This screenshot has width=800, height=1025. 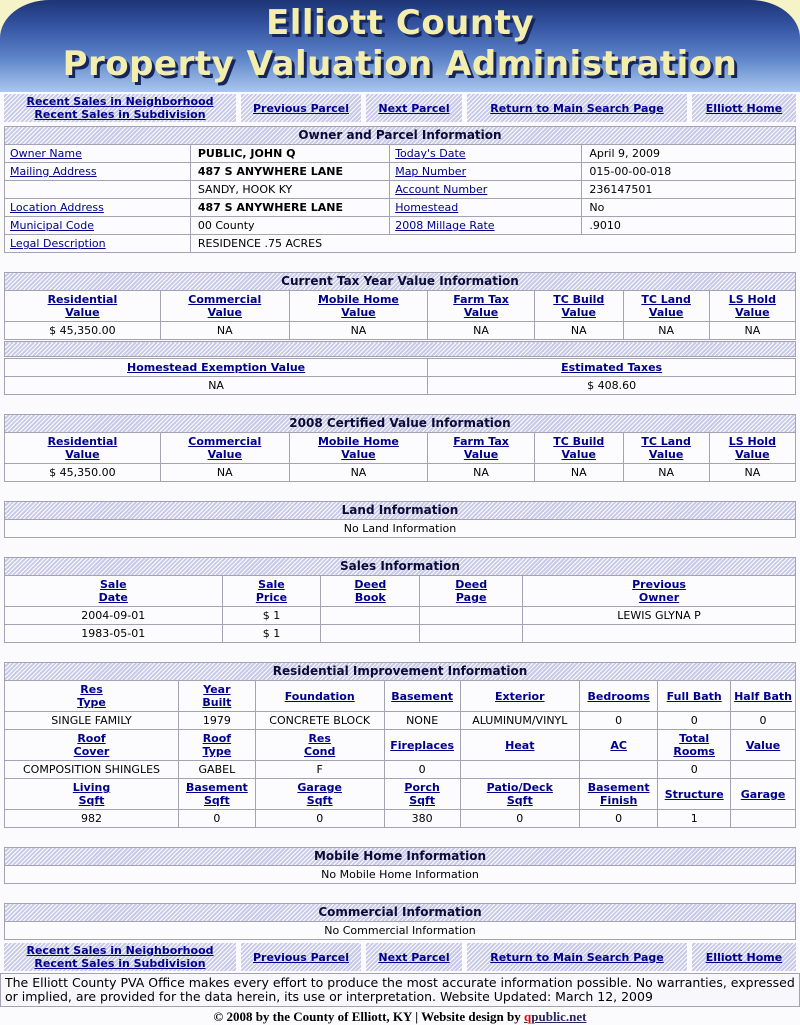 I want to click on basement: NONE, so click(x=422, y=720).